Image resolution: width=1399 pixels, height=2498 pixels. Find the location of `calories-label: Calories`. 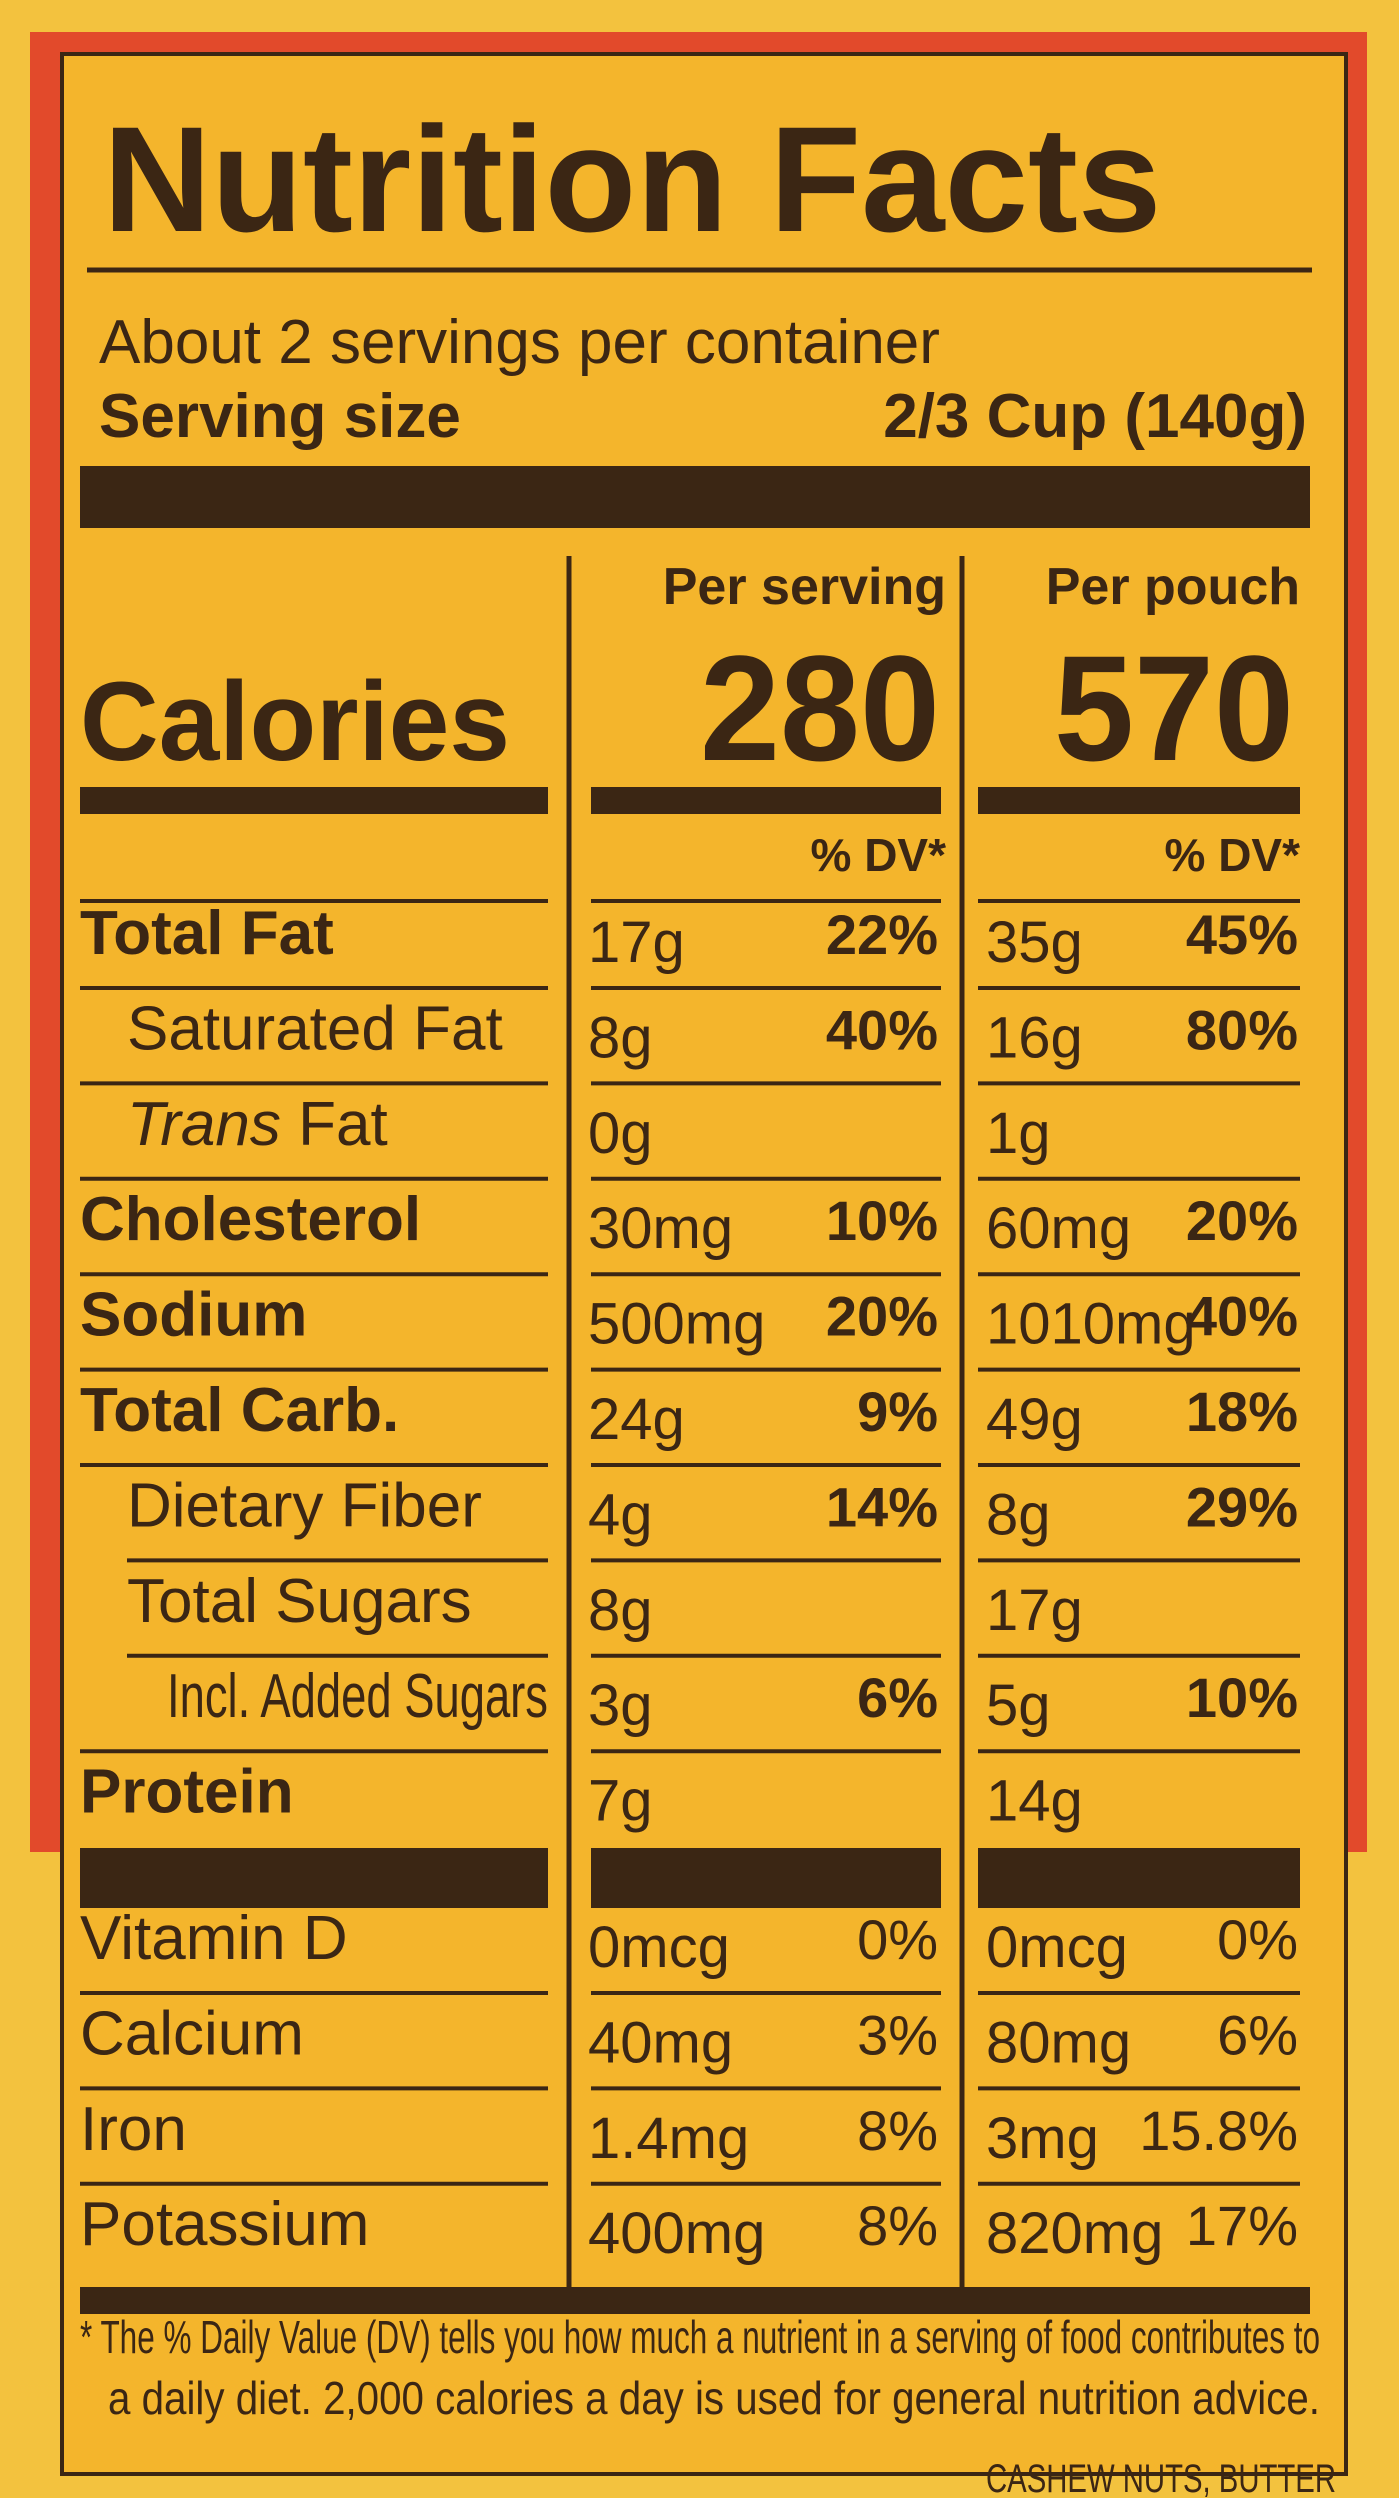

calories-label: Calories is located at coordinates (295, 721).